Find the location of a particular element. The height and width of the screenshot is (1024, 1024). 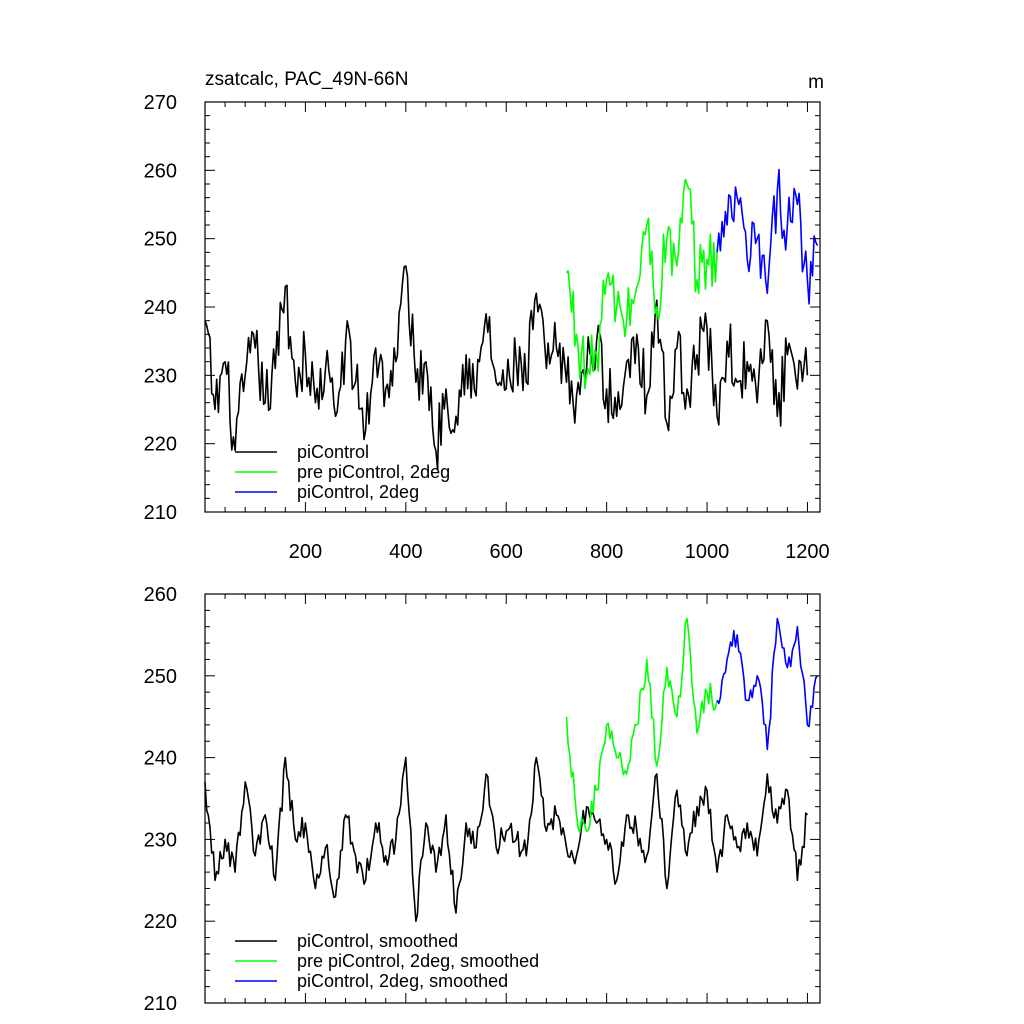

units-label: m is located at coordinates (816, 82).